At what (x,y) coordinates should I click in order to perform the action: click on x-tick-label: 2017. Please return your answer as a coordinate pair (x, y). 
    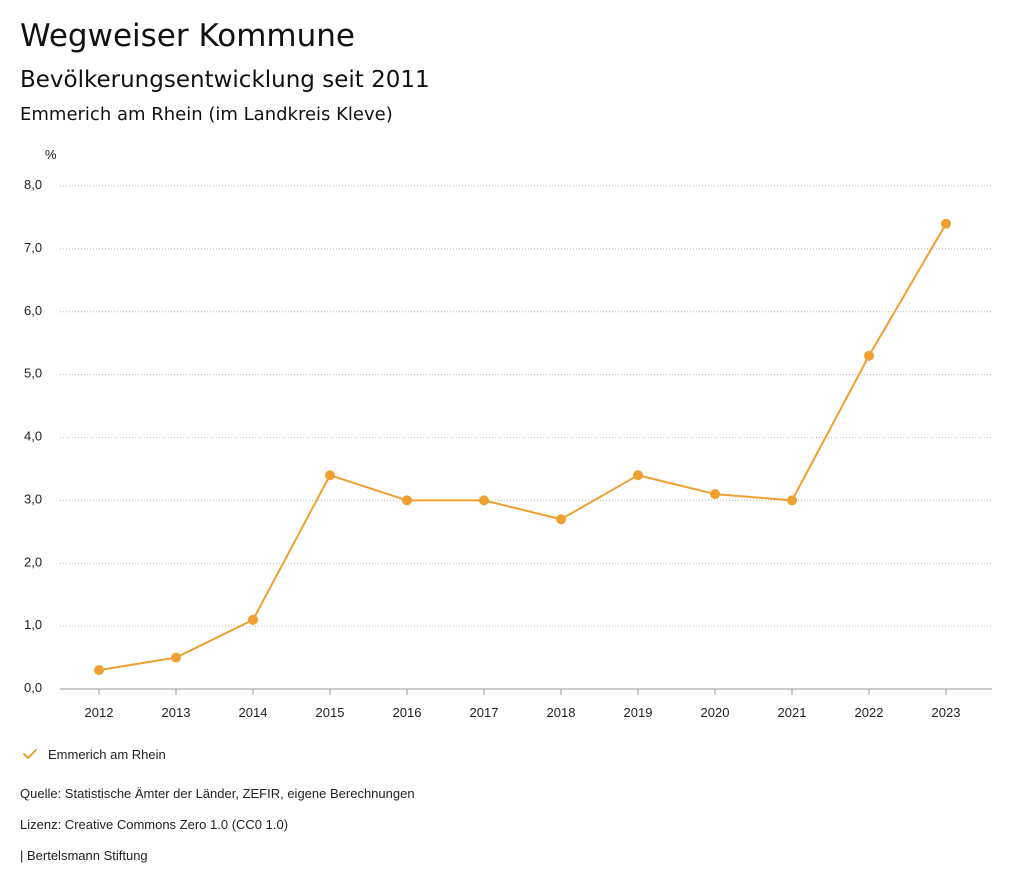
    Looking at the image, I should click on (484, 712).